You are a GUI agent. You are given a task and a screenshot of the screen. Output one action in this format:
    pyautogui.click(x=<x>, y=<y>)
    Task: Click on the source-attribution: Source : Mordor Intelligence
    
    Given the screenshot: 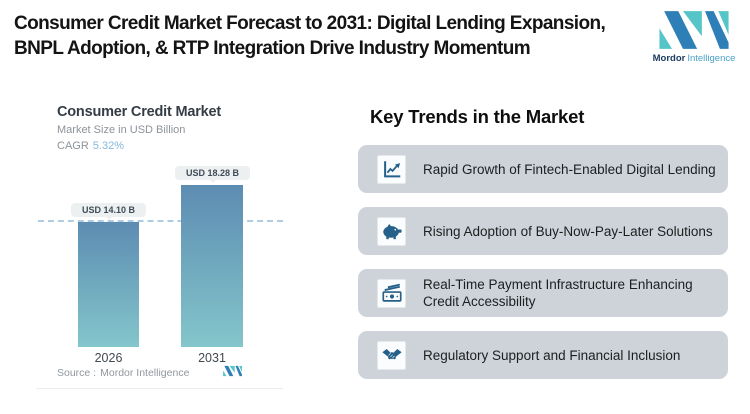 What is the action you would take?
    pyautogui.click(x=123, y=373)
    